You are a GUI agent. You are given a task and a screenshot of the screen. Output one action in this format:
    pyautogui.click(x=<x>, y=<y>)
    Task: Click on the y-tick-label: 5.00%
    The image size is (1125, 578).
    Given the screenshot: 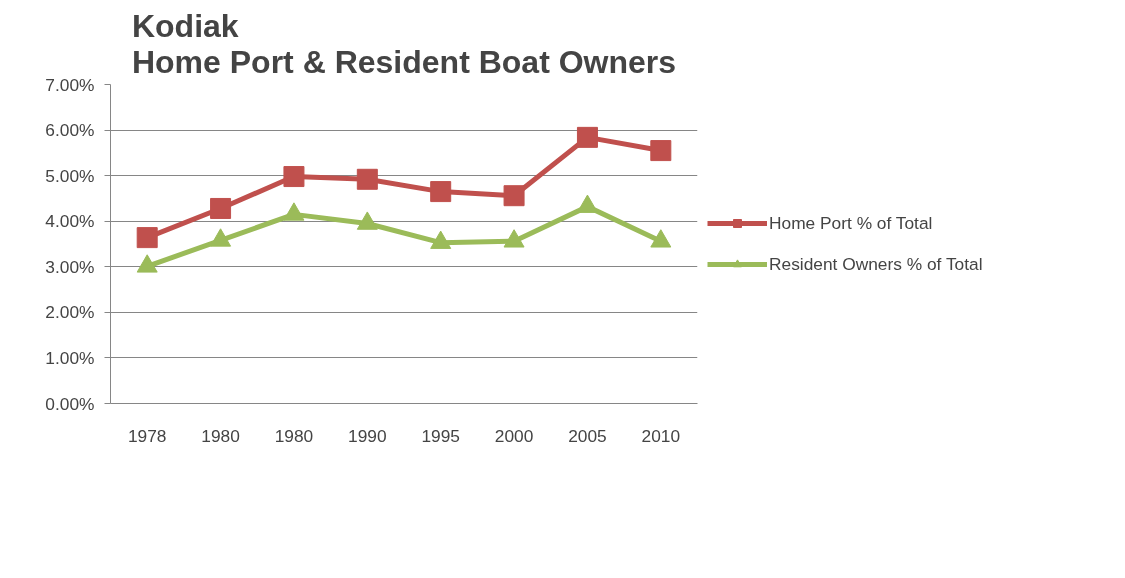 What is the action you would take?
    pyautogui.click(x=70, y=175)
    